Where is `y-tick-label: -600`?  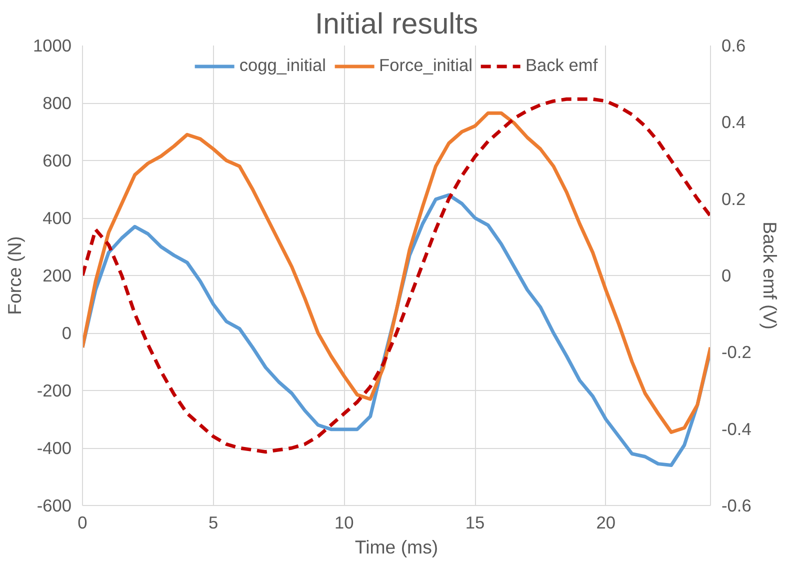 y-tick-label: -600 is located at coordinates (54, 506).